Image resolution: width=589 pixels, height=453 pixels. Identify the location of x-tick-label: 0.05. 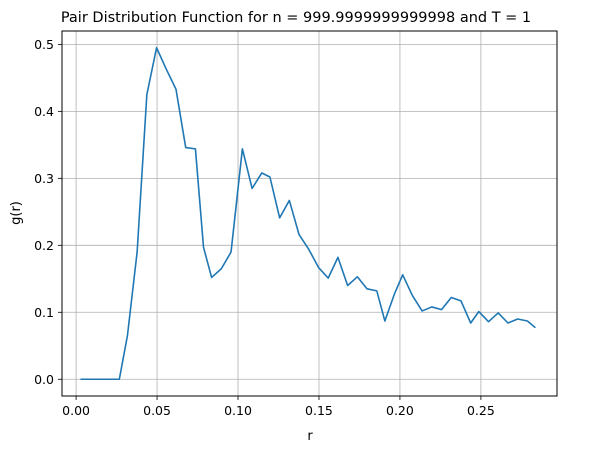
(157, 410).